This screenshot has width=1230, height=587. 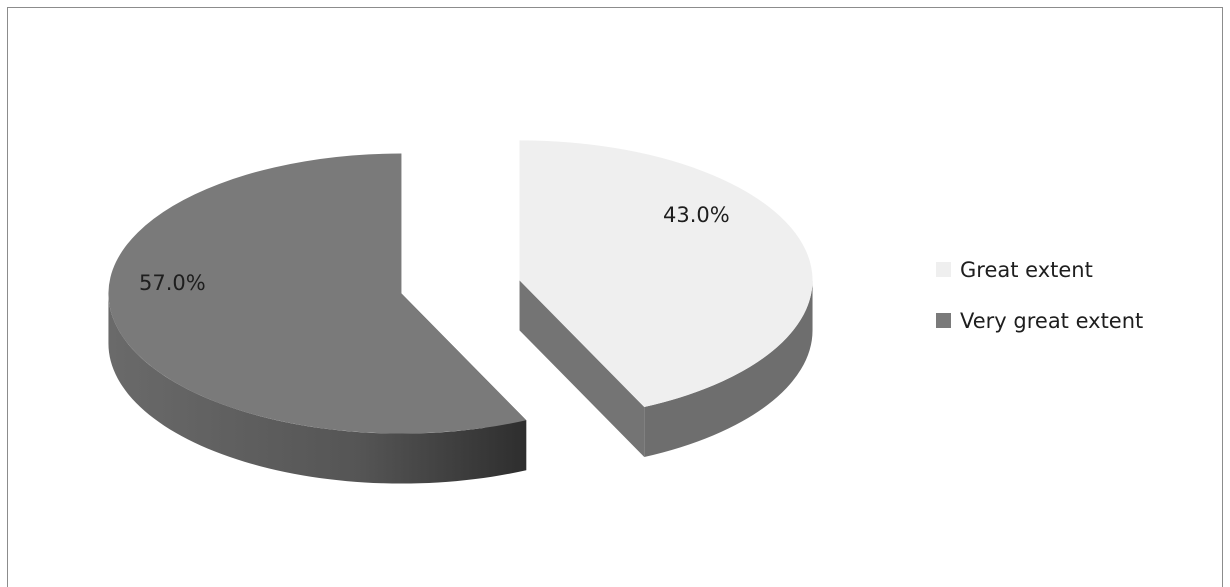 I want to click on pie-slice-great-extent, so click(x=666, y=274).